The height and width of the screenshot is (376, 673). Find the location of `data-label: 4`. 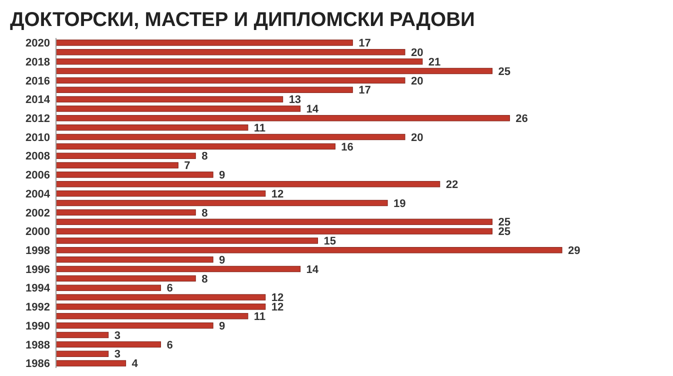

data-label: 4 is located at coordinates (135, 364).